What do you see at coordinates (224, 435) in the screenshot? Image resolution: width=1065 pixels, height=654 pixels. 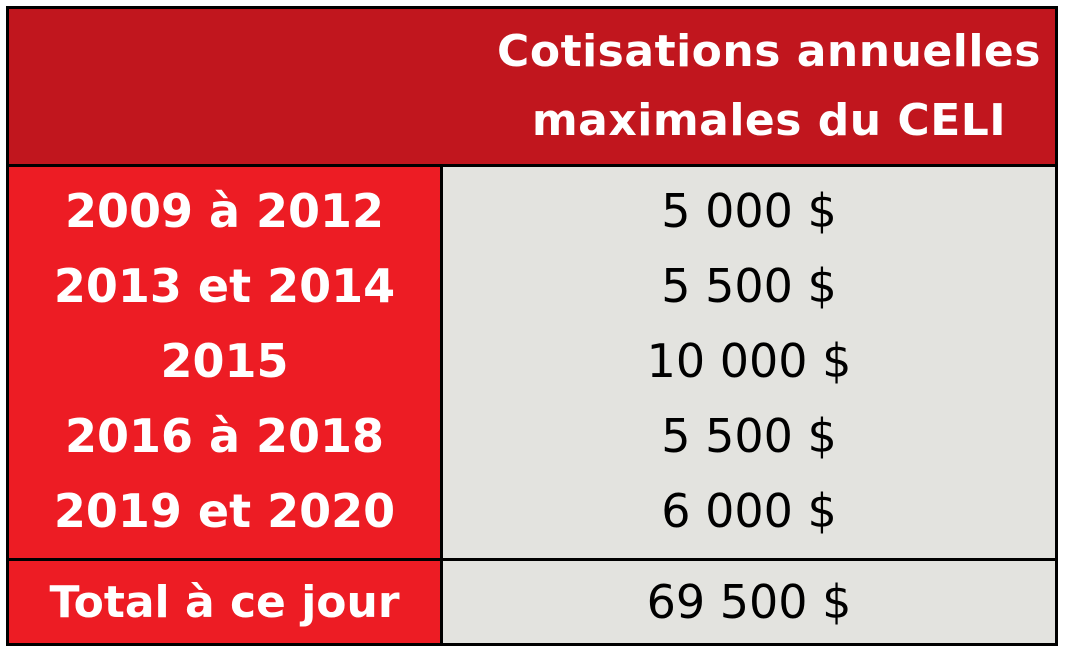 I see `row-period-4: 2016 à 2018` at bounding box center [224, 435].